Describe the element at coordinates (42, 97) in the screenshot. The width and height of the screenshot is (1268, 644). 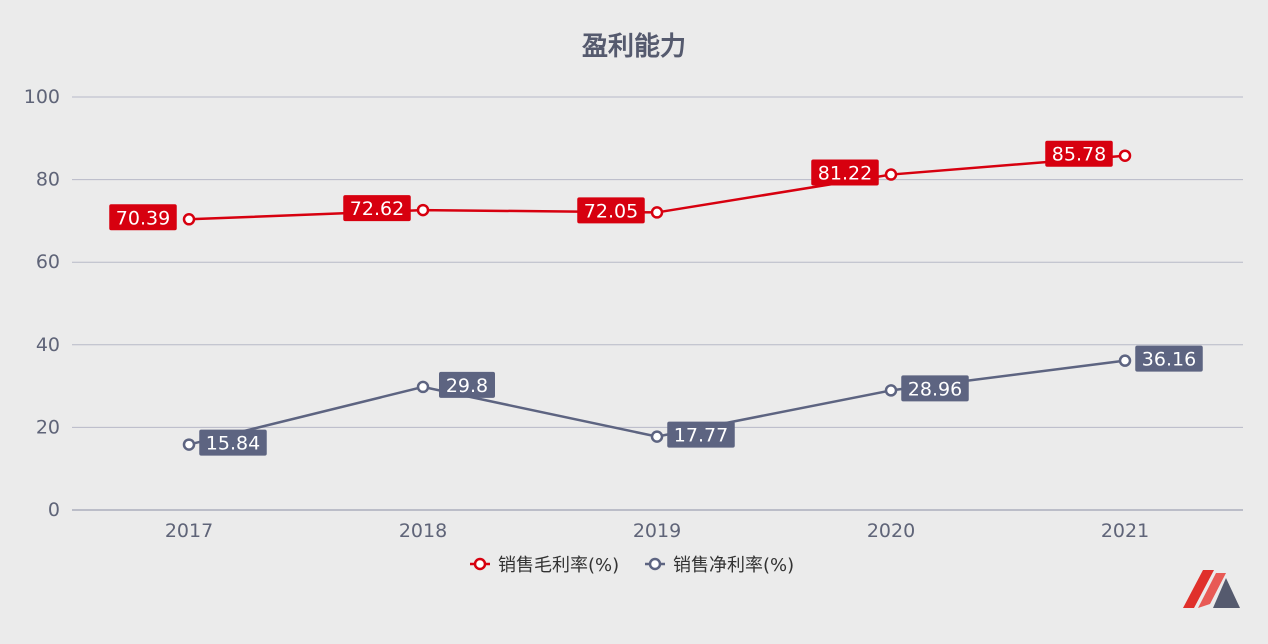
I see `y-tick-label: 100` at that location.